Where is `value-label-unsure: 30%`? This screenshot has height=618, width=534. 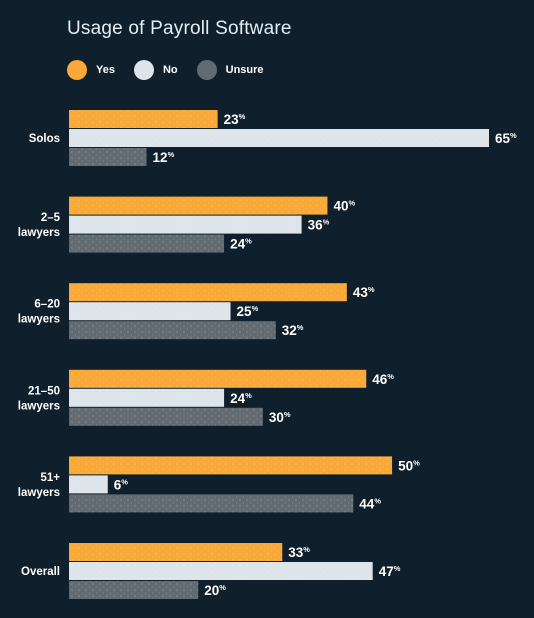
value-label-unsure: 30% is located at coordinates (280, 417).